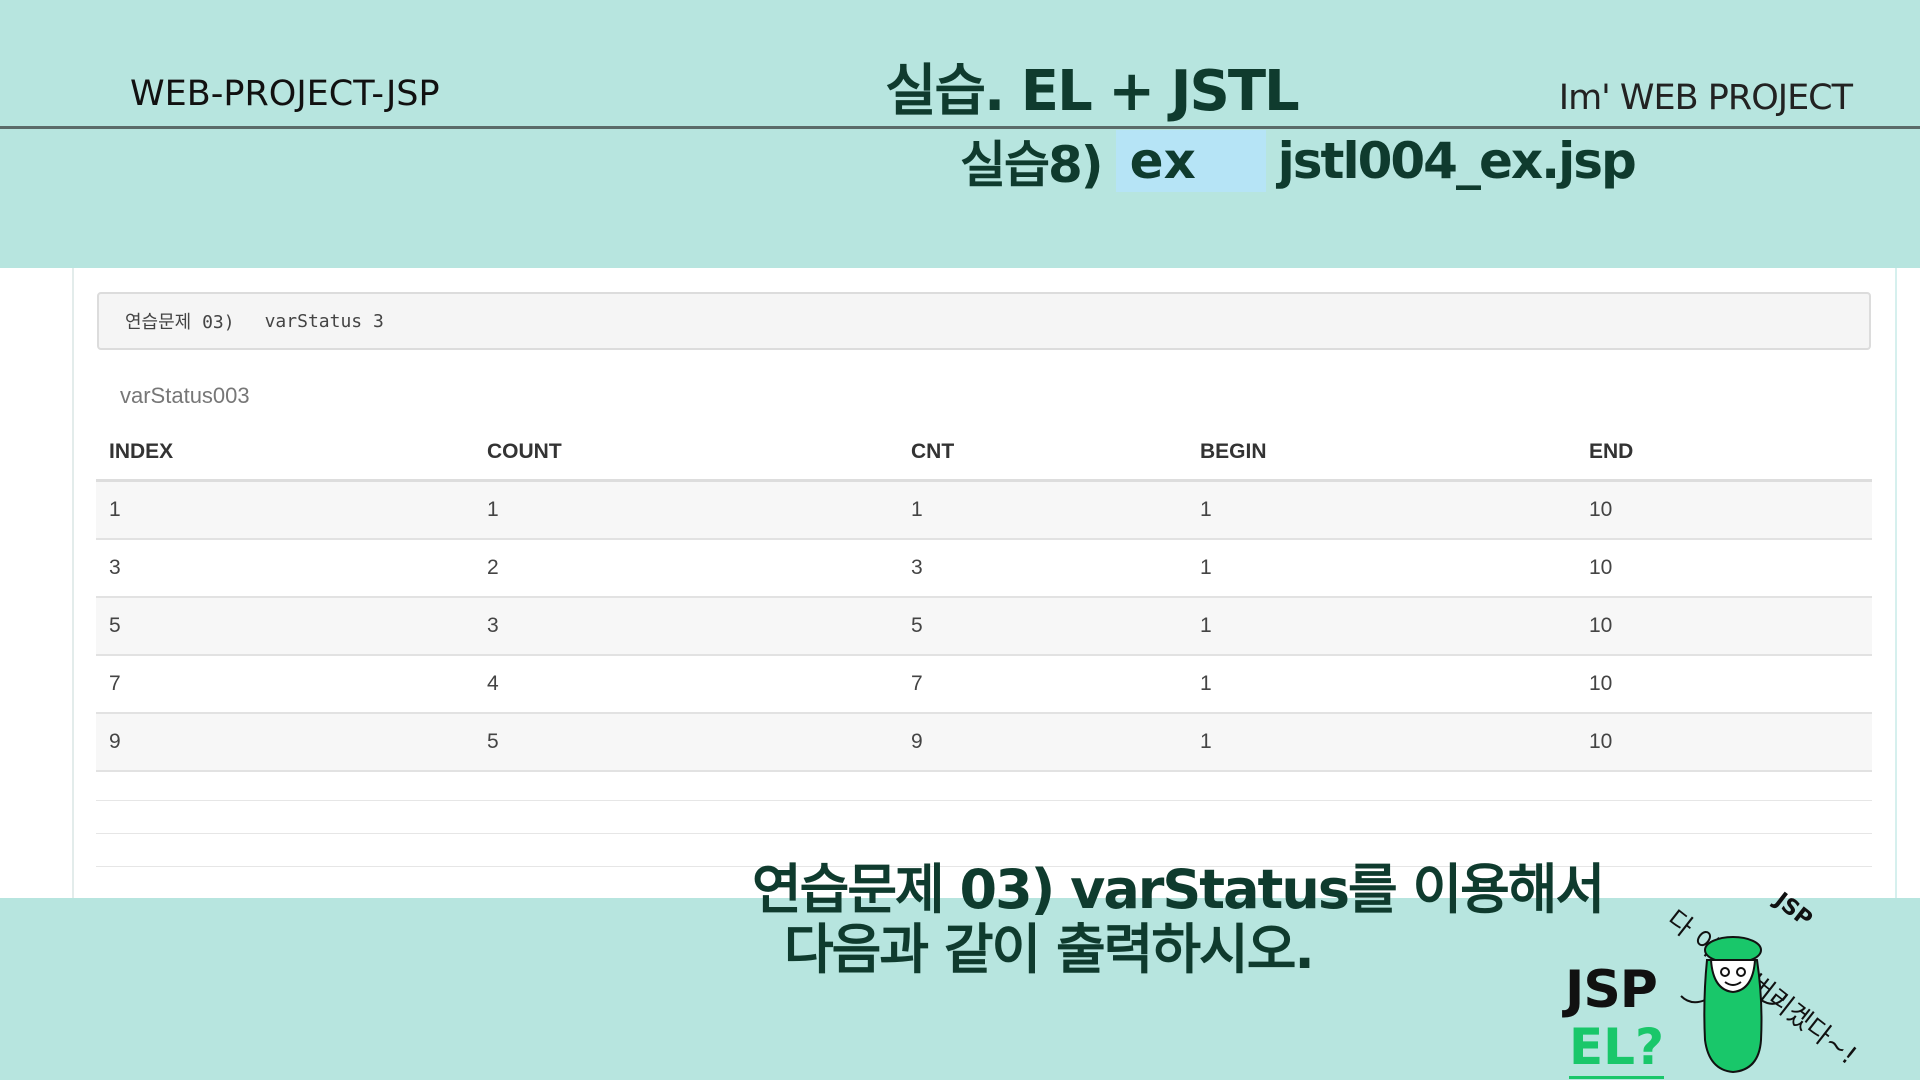 Image resolution: width=1920 pixels, height=1080 pixels. What do you see at coordinates (285, 453) in the screenshot?
I see `column-header: INDEX` at bounding box center [285, 453].